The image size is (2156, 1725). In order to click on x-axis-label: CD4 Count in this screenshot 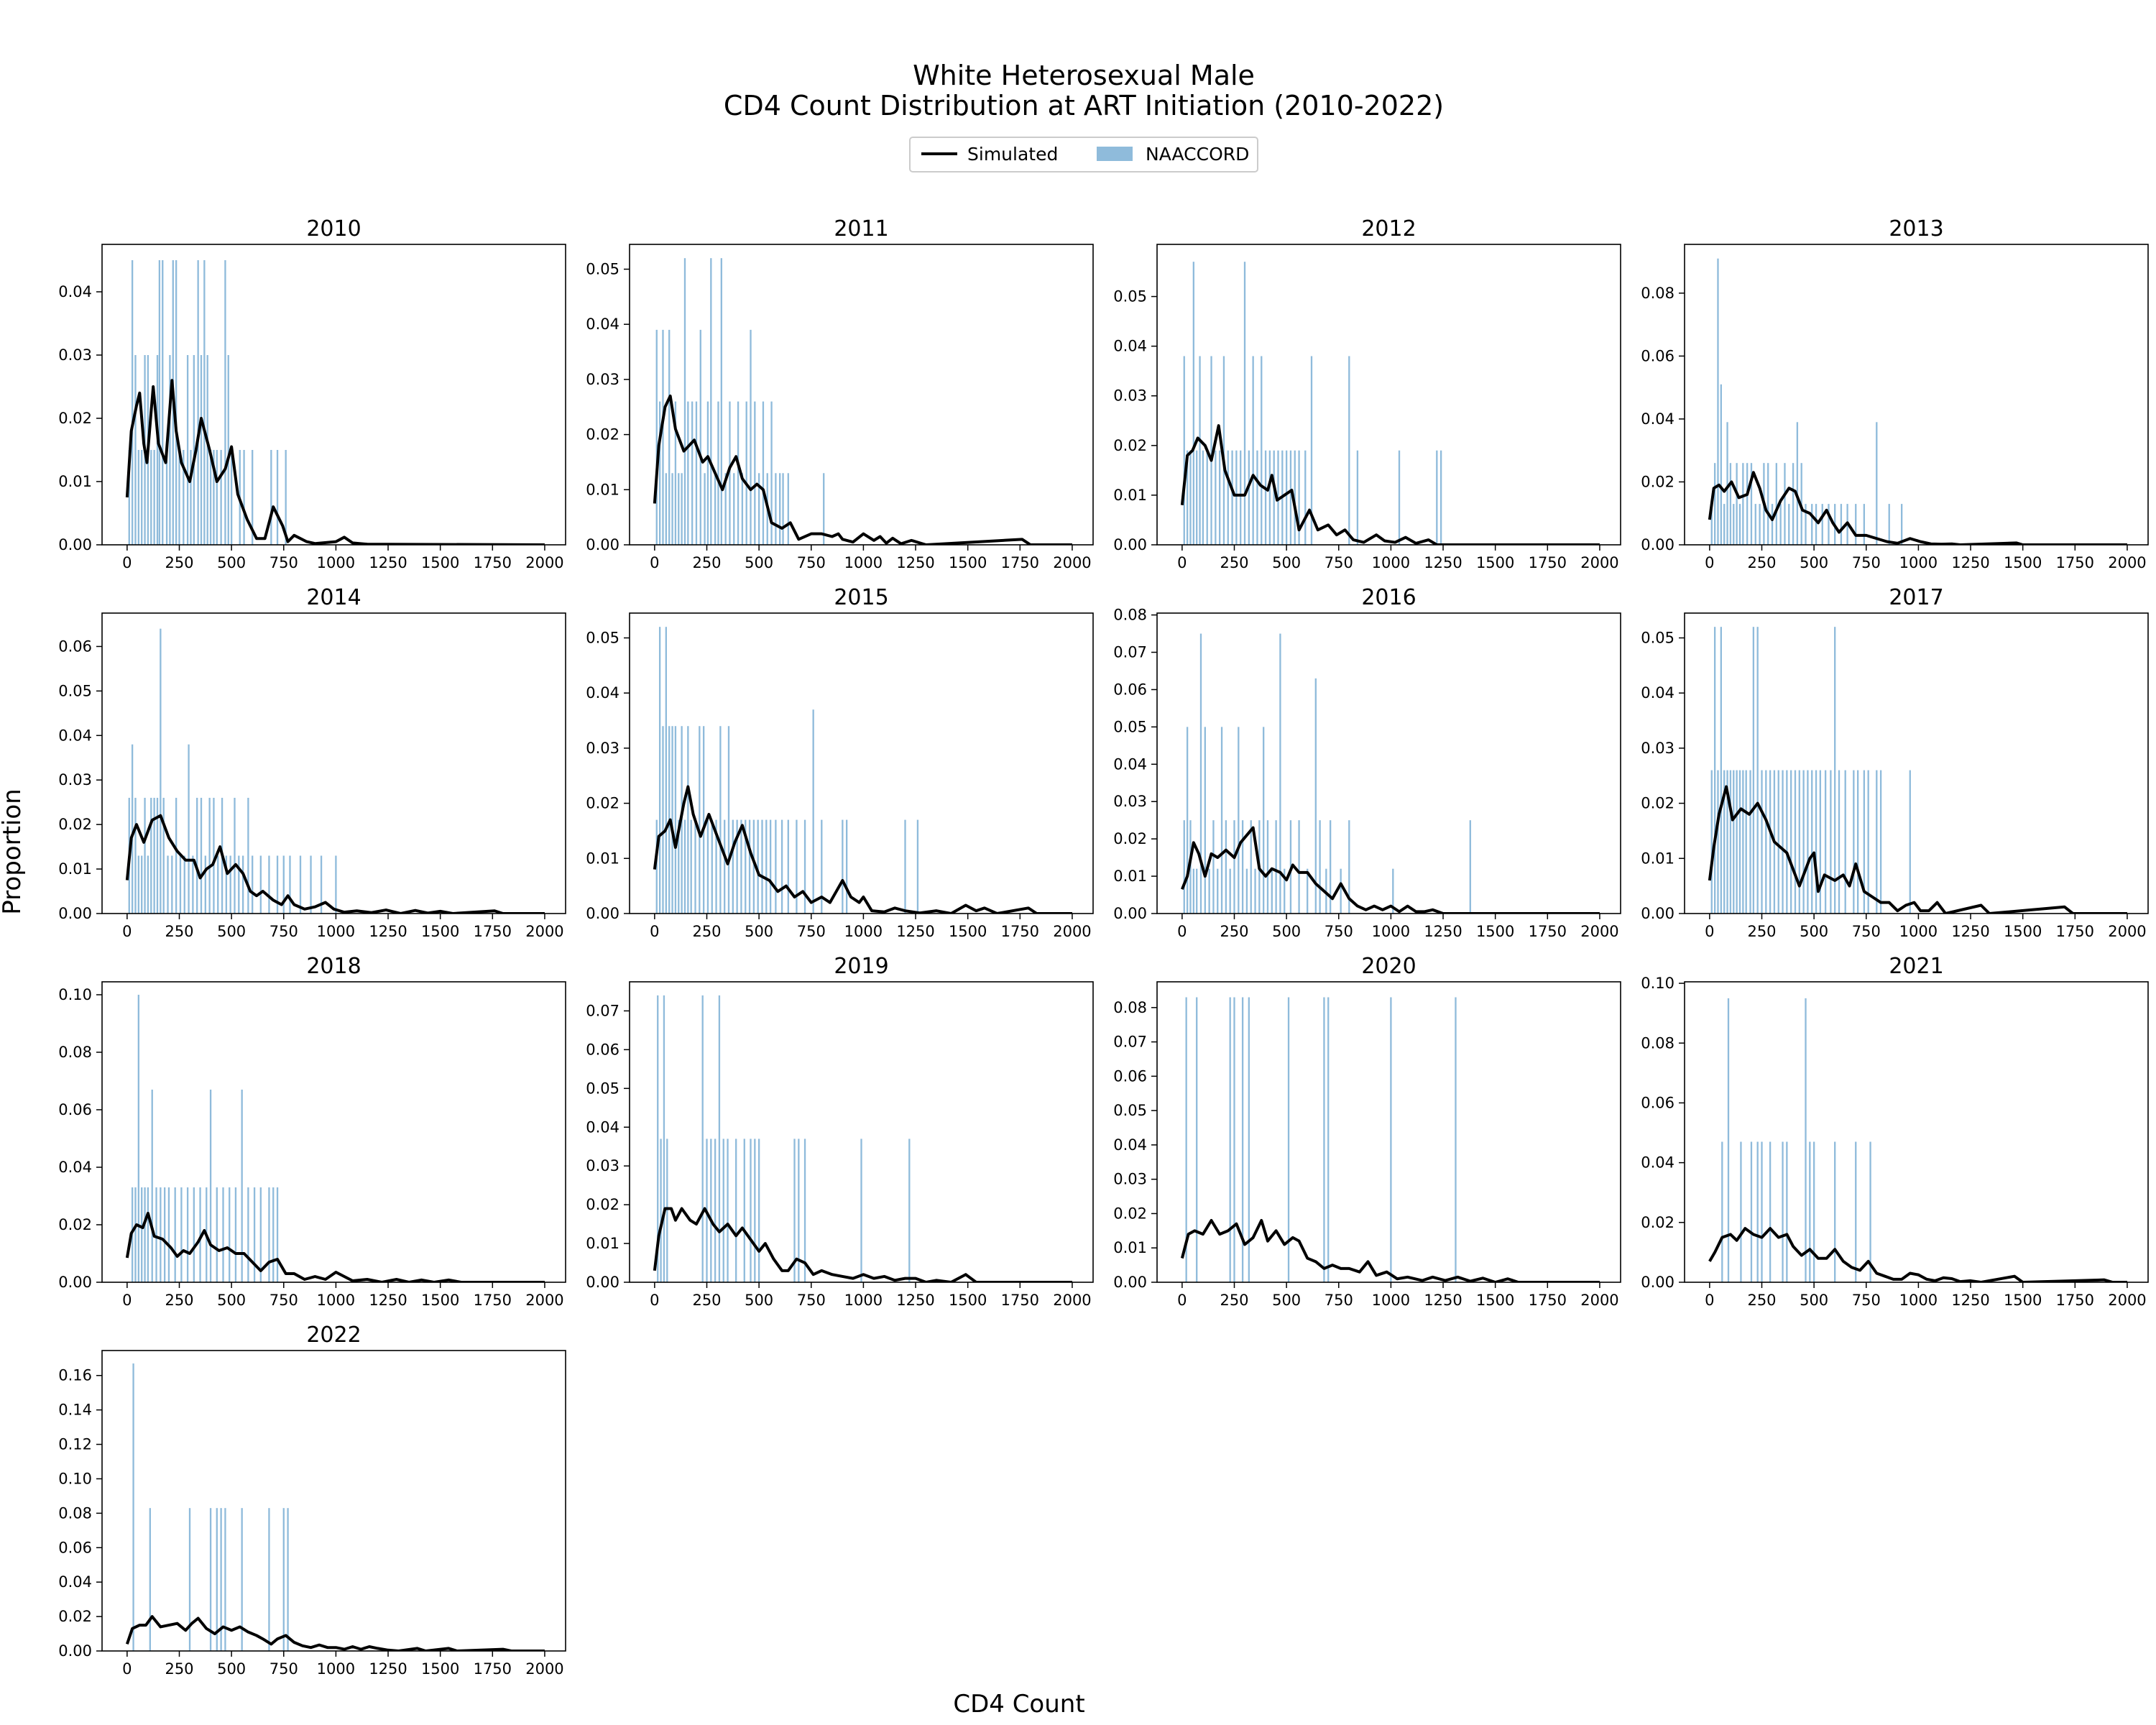, I will do `click(1018, 1704)`.